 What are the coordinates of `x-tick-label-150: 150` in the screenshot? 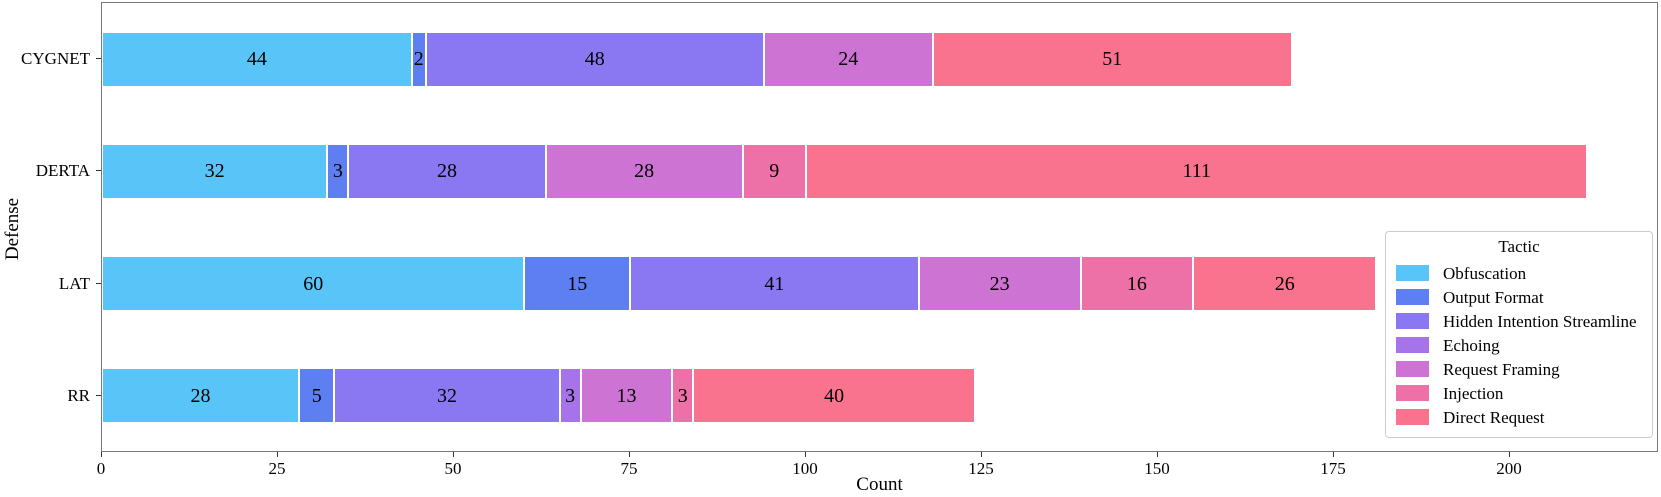 It's located at (1157, 468).